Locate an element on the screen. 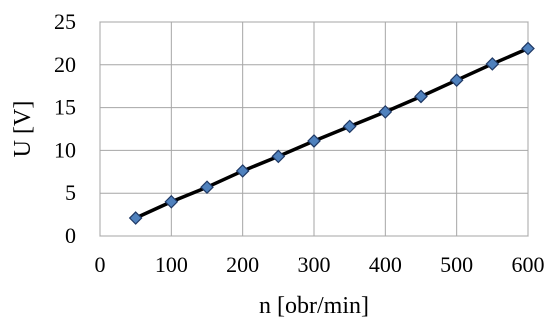 The width and height of the screenshot is (553, 321). y-tick-label: 5 is located at coordinates (70, 192).